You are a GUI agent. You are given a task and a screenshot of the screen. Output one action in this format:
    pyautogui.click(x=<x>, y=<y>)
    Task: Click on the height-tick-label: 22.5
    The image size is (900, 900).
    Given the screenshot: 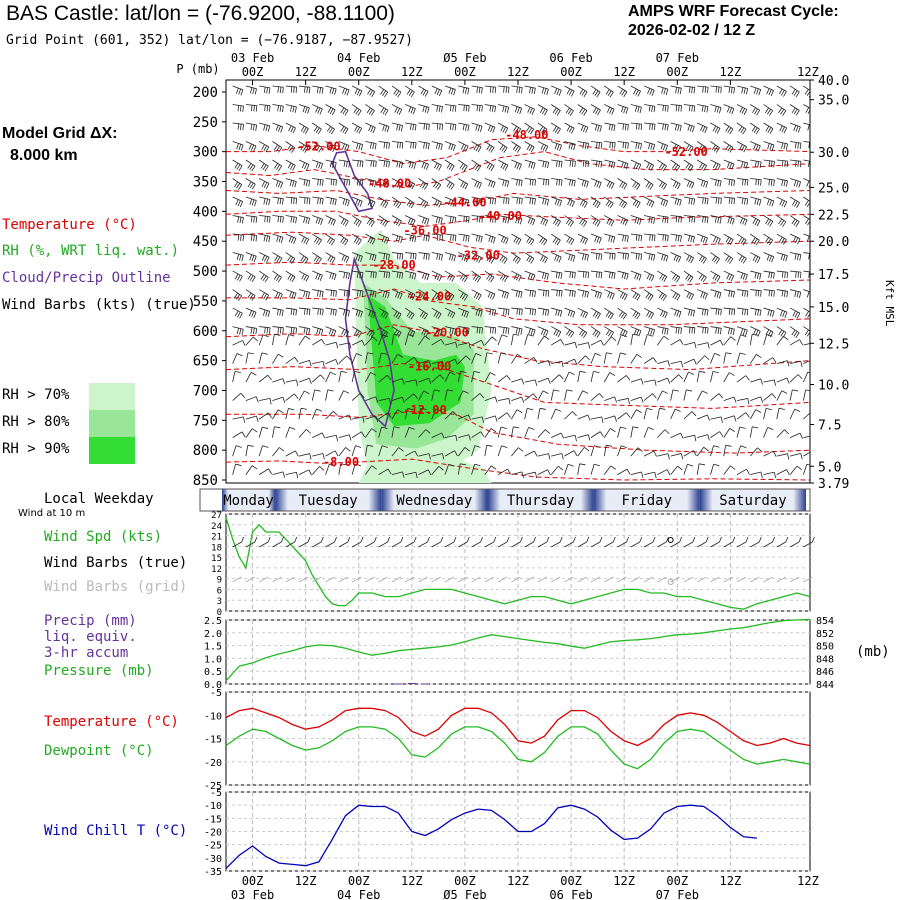 What is the action you would take?
    pyautogui.click(x=833, y=215)
    